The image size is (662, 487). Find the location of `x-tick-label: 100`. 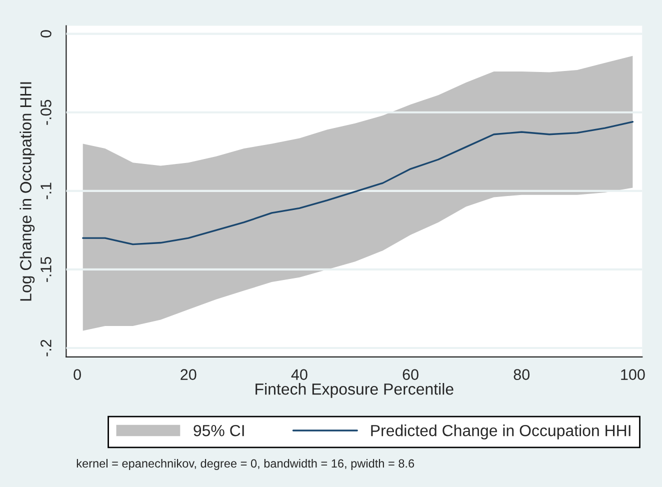

x-tick-label: 100 is located at coordinates (633, 374).